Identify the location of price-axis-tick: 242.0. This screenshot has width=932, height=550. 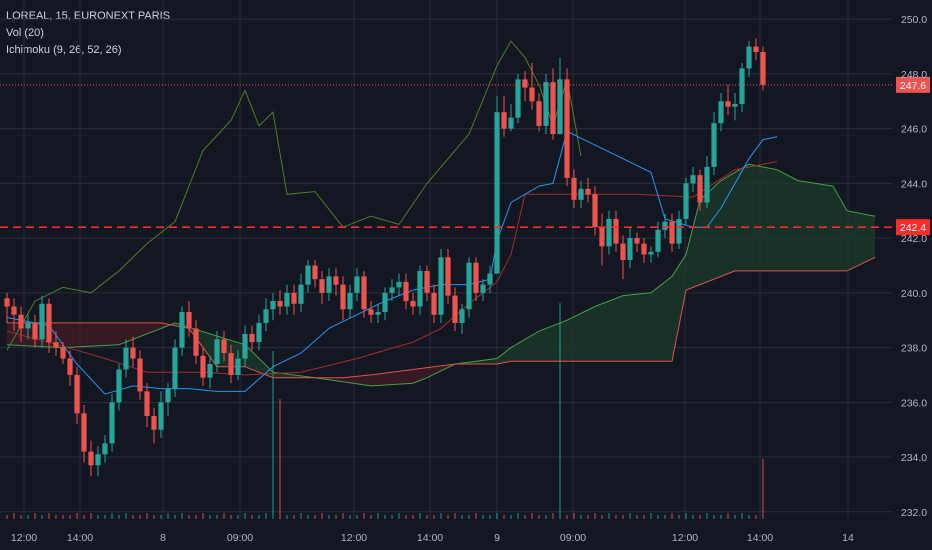
(914, 239).